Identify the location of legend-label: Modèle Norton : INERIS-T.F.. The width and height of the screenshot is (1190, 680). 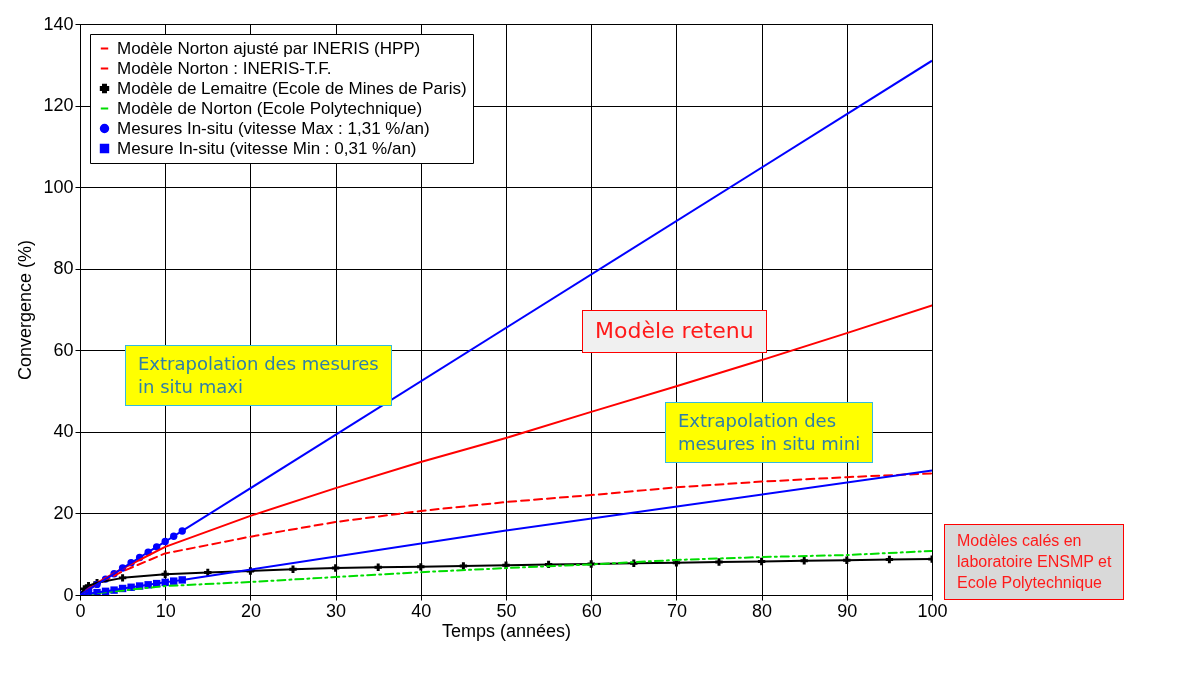
(224, 68).